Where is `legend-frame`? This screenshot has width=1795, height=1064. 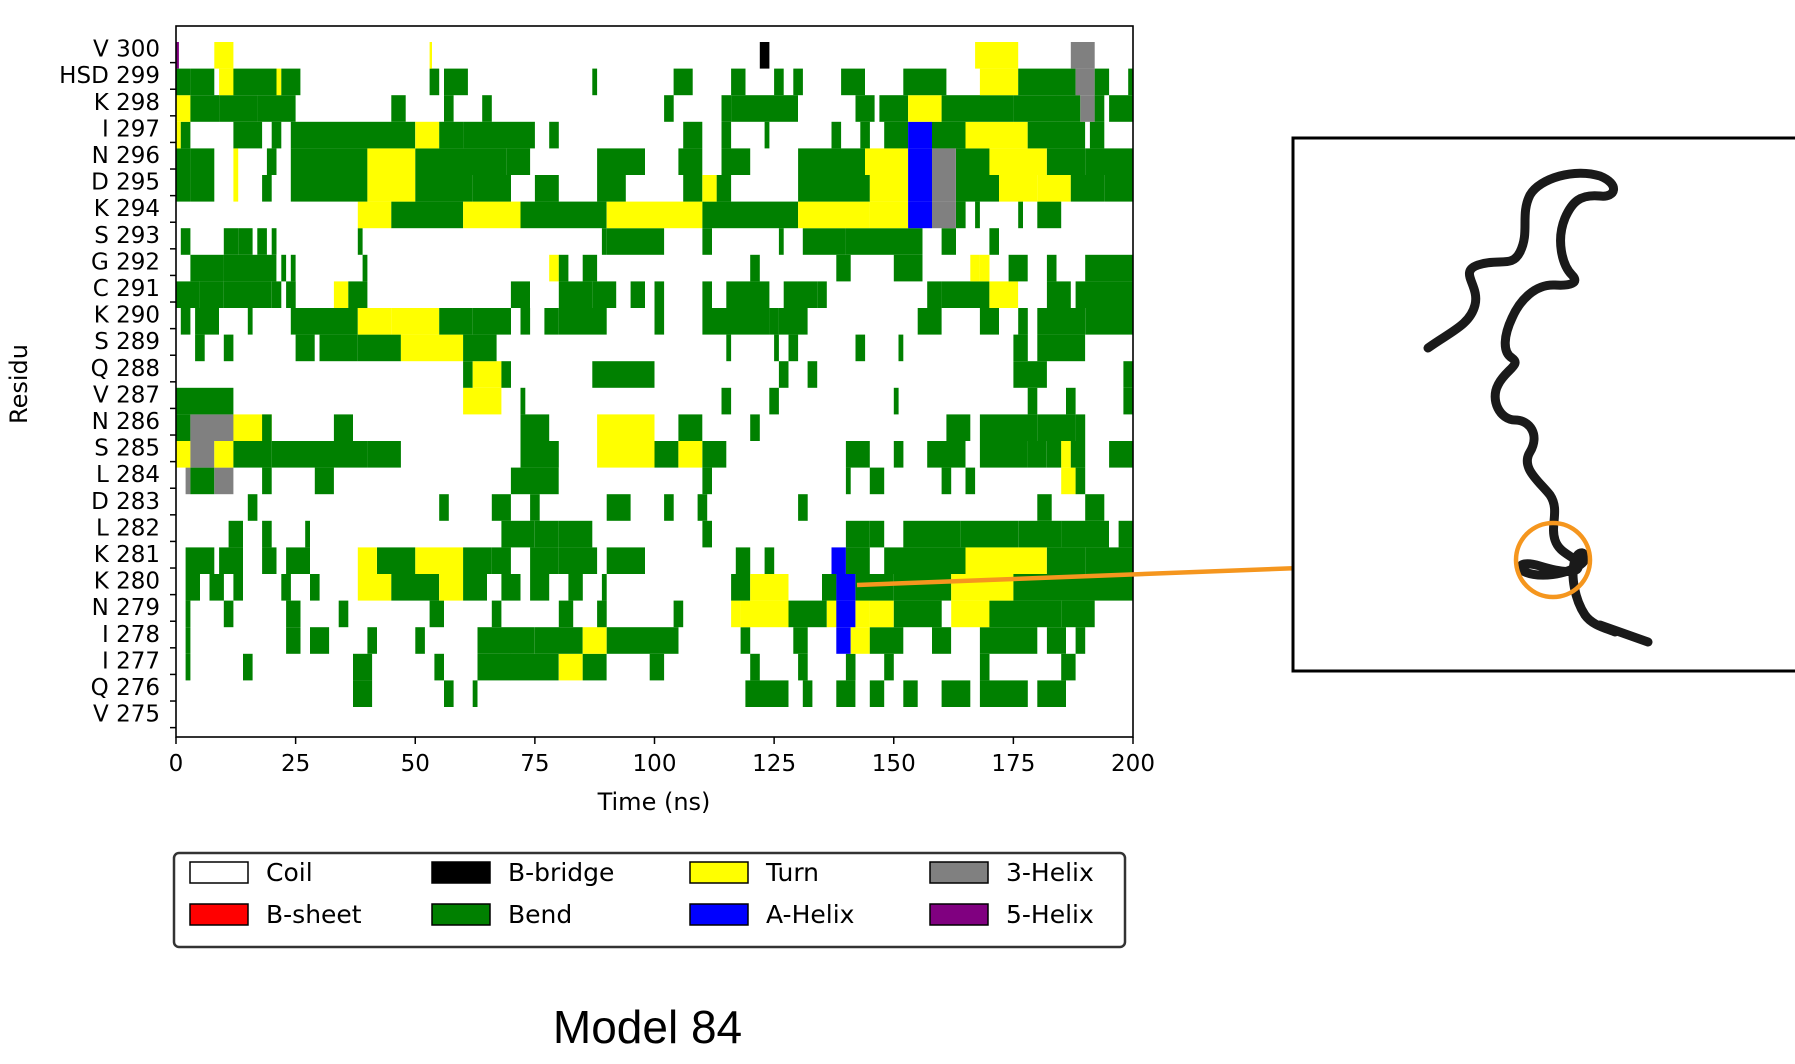 legend-frame is located at coordinates (649, 900).